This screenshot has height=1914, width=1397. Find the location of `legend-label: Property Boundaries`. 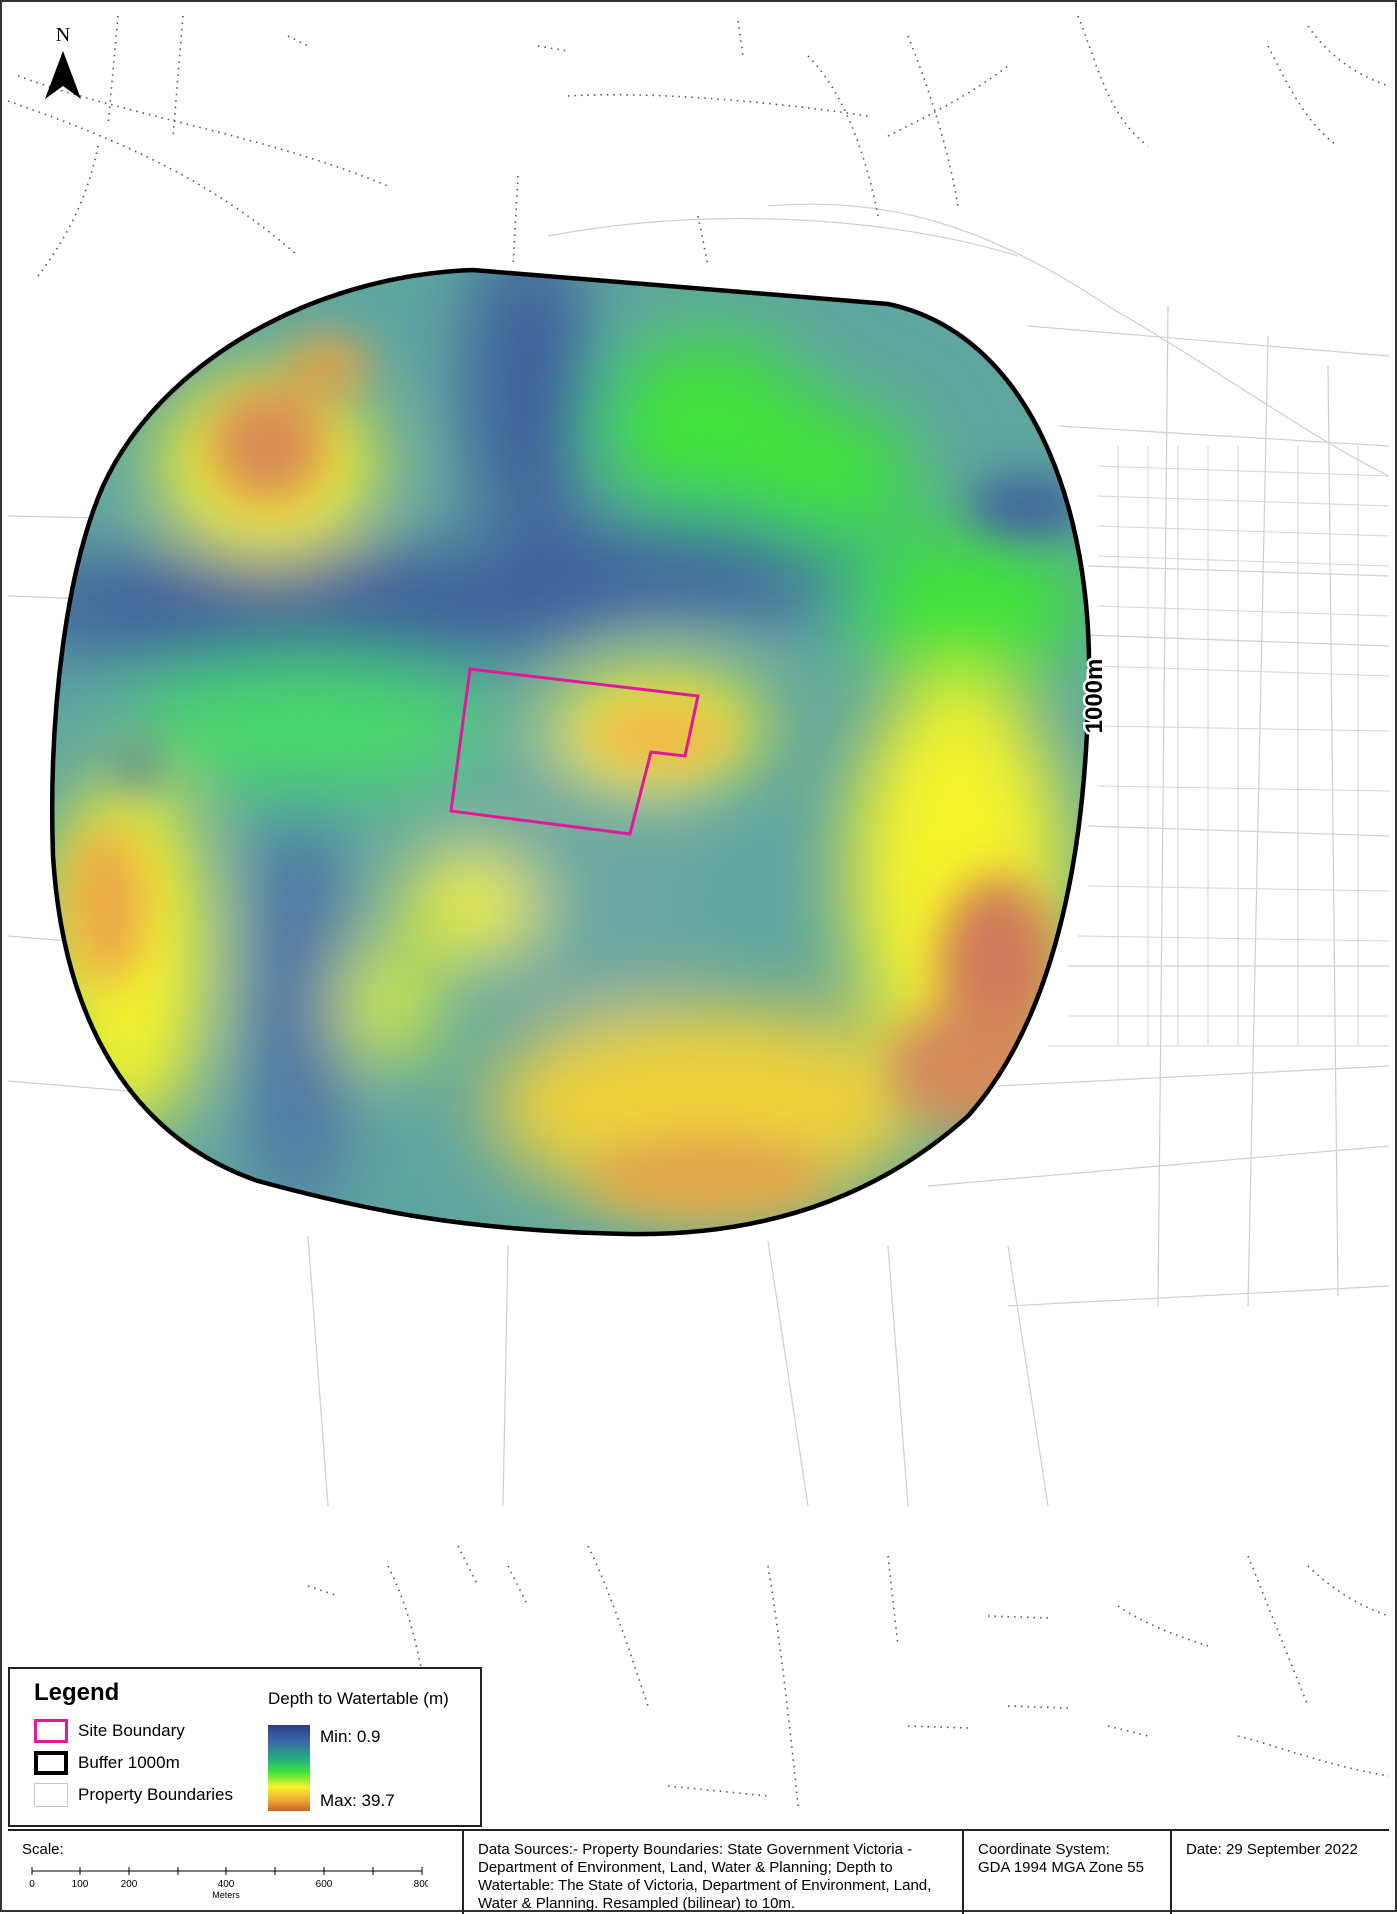

legend-label: Property Boundaries is located at coordinates (155, 1794).